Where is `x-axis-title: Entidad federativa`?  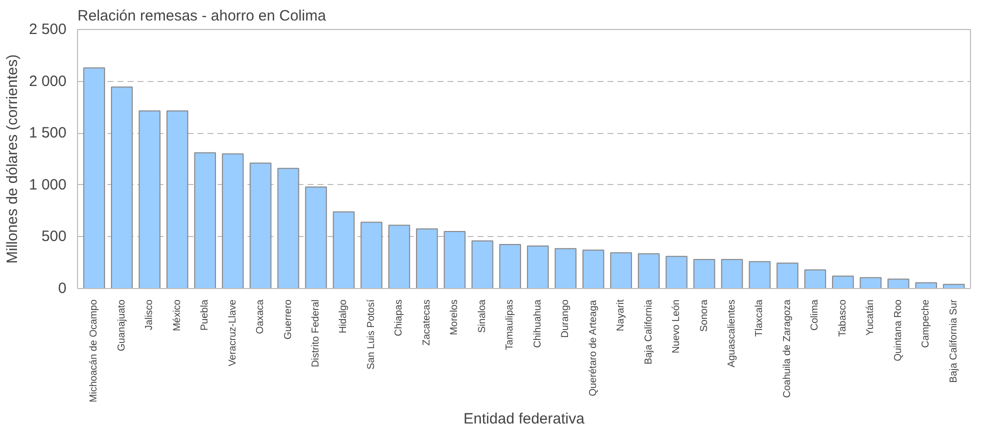 x-axis-title: Entidad federativa is located at coordinates (525, 419).